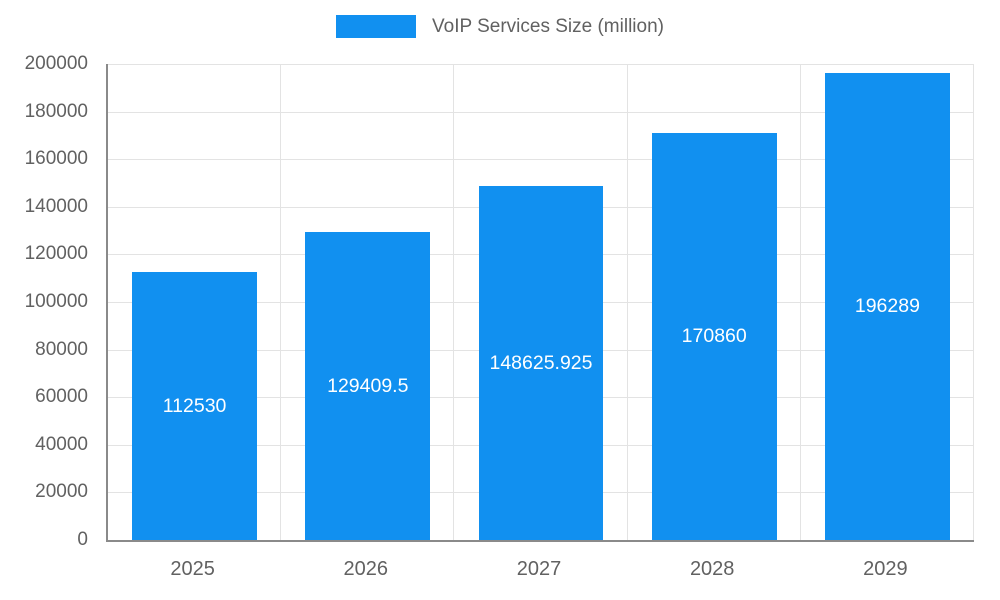 The width and height of the screenshot is (1000, 600). I want to click on bar-2026: 129409.5, so click(368, 386).